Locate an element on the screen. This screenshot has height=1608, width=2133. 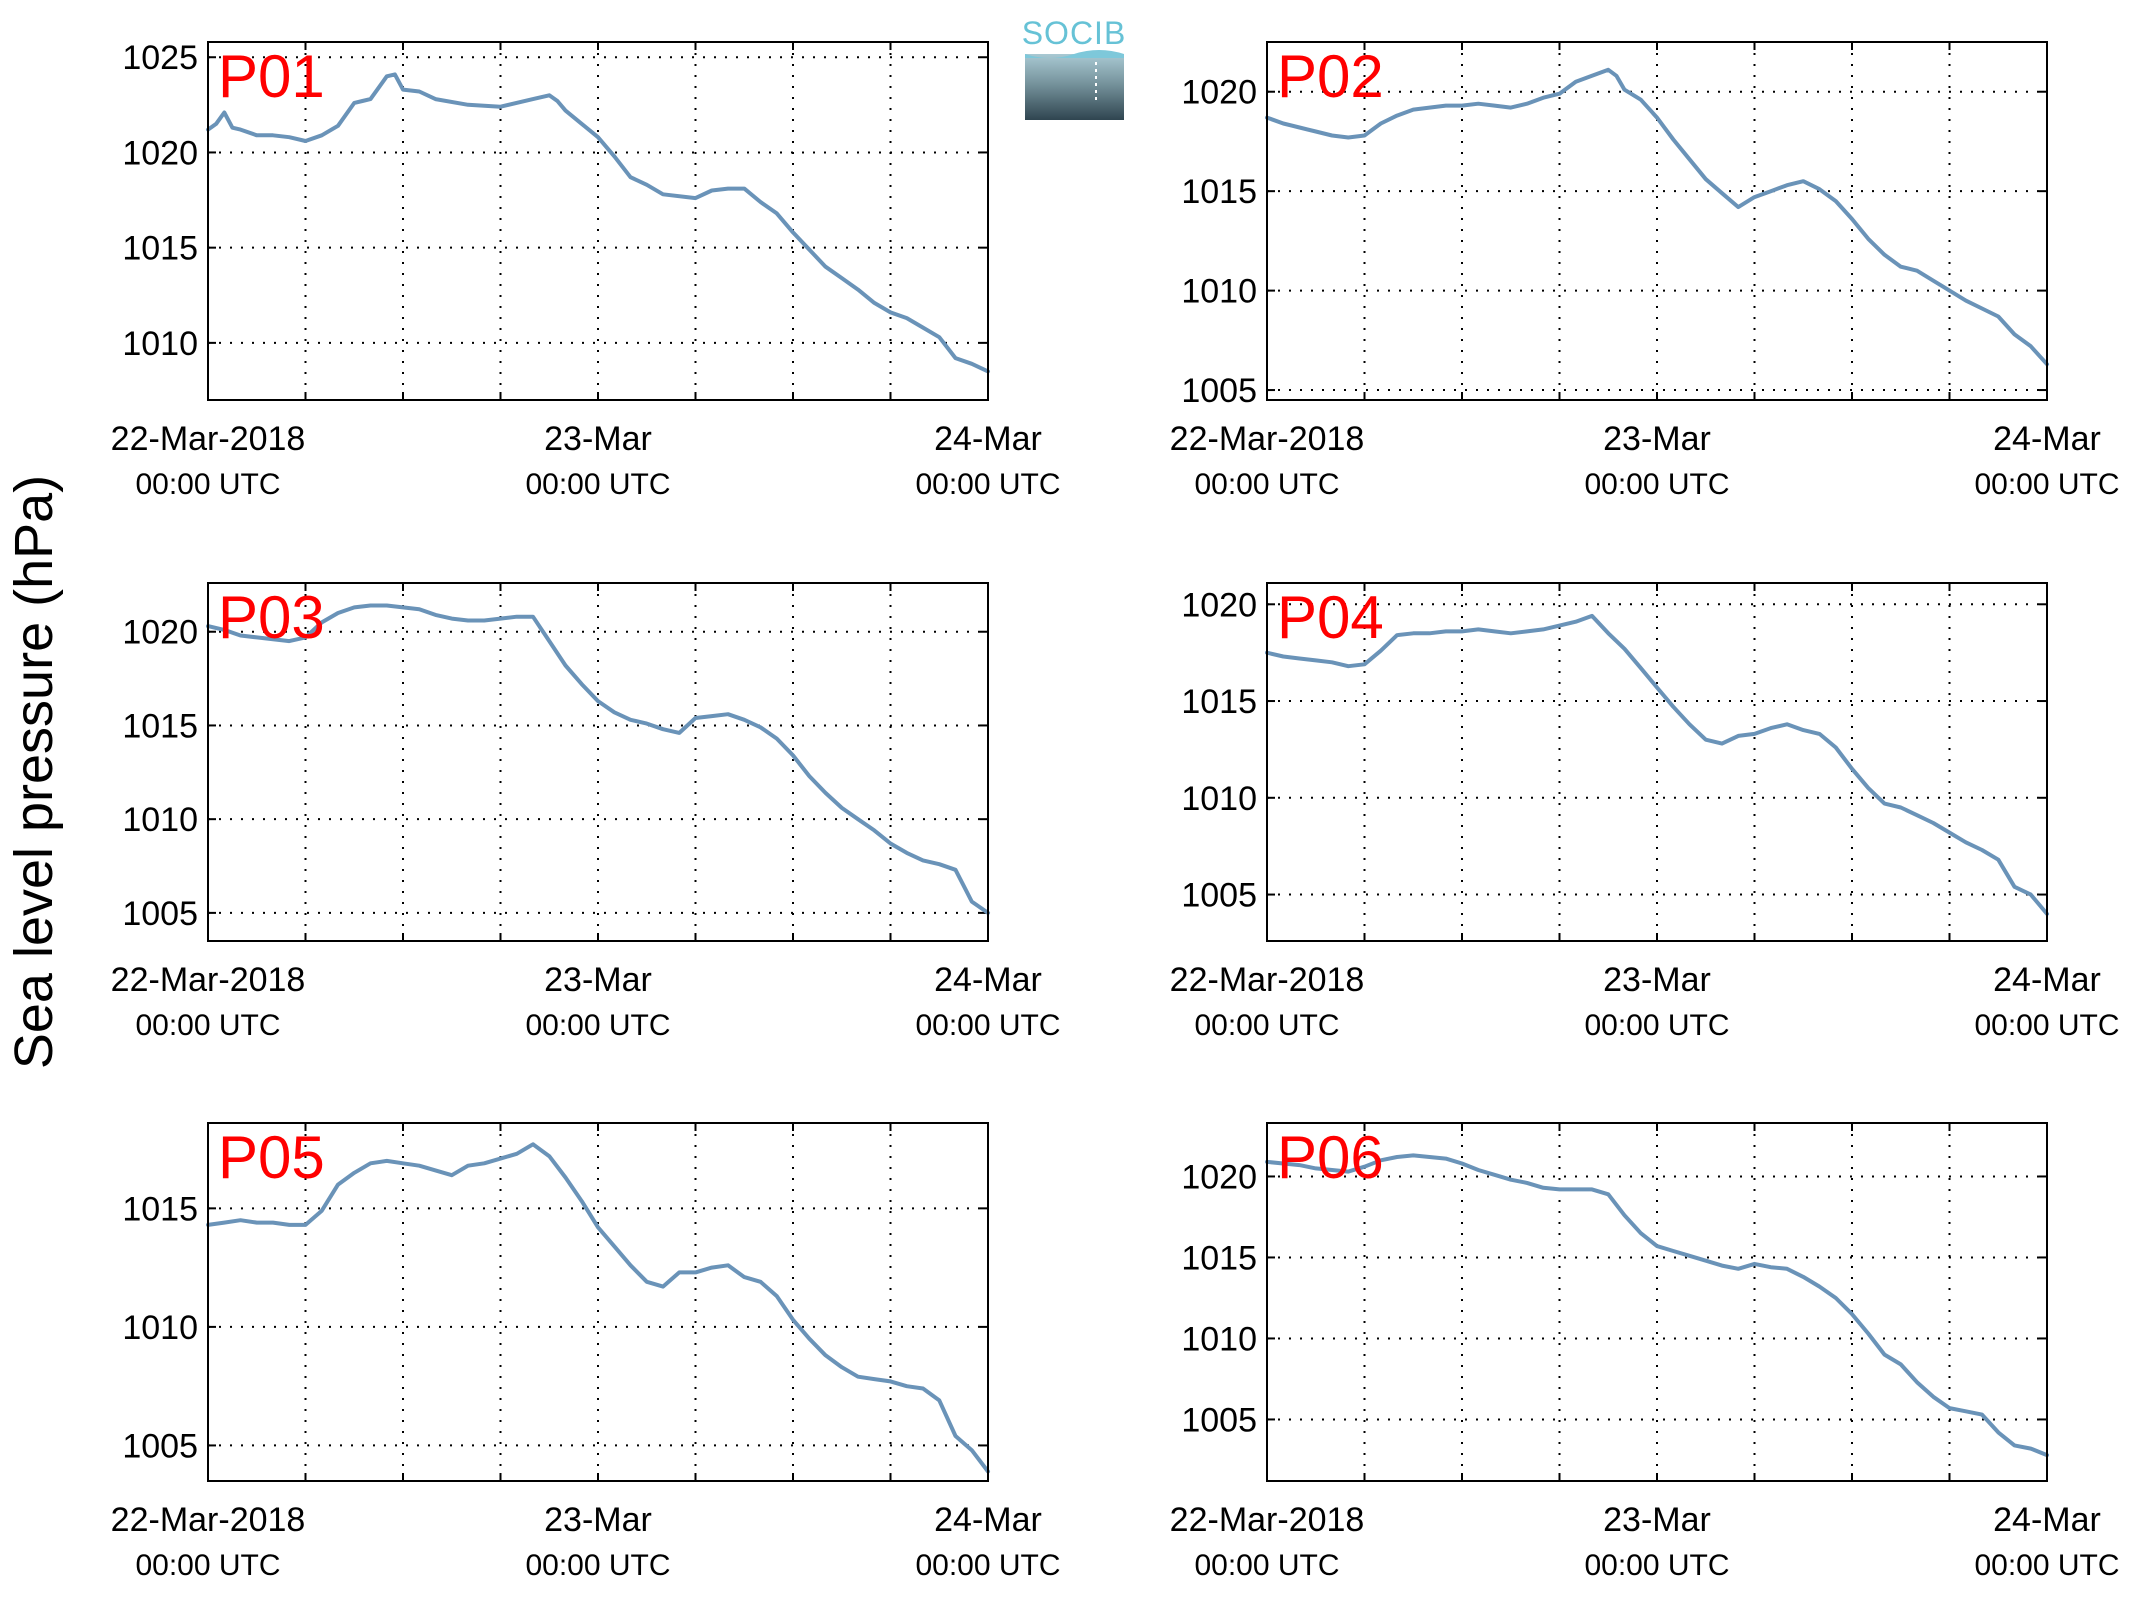
panel-label: P02 is located at coordinates (1330, 76).